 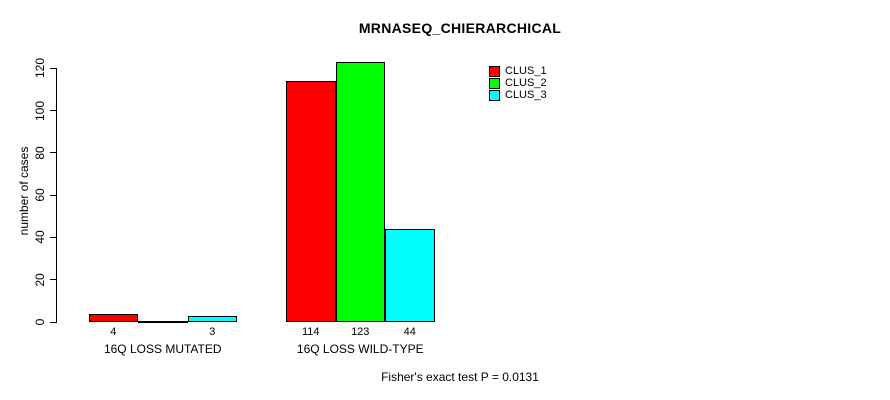 What do you see at coordinates (40, 280) in the screenshot?
I see `y-axis-tick-label: 20` at bounding box center [40, 280].